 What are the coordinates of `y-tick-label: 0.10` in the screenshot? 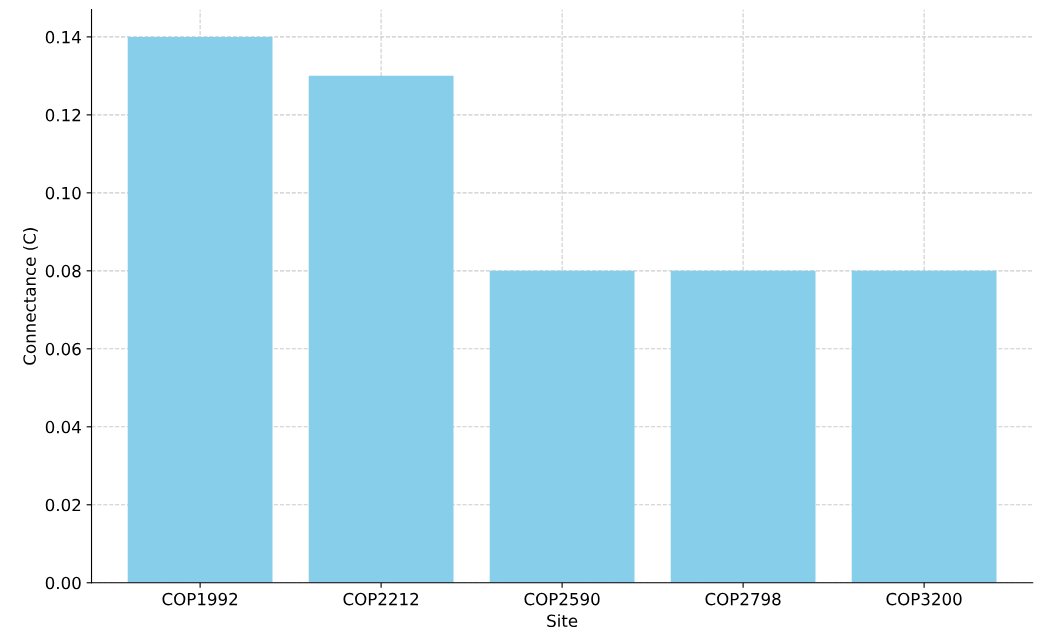 It's located at (63, 193).